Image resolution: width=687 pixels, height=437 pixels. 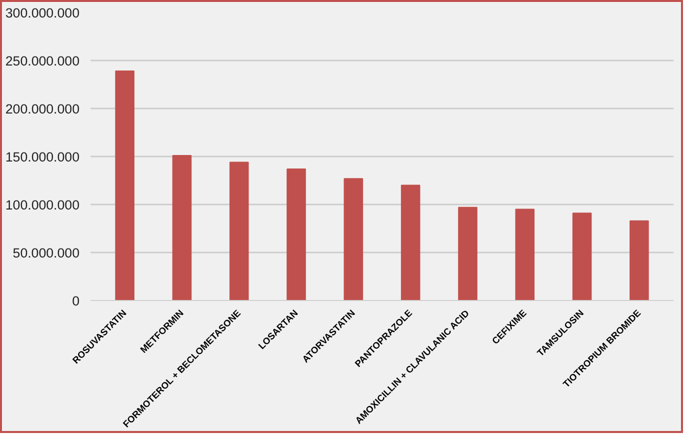 What do you see at coordinates (42, 13) in the screenshot?
I see `y-tick-label: 300.000.000` at bounding box center [42, 13].